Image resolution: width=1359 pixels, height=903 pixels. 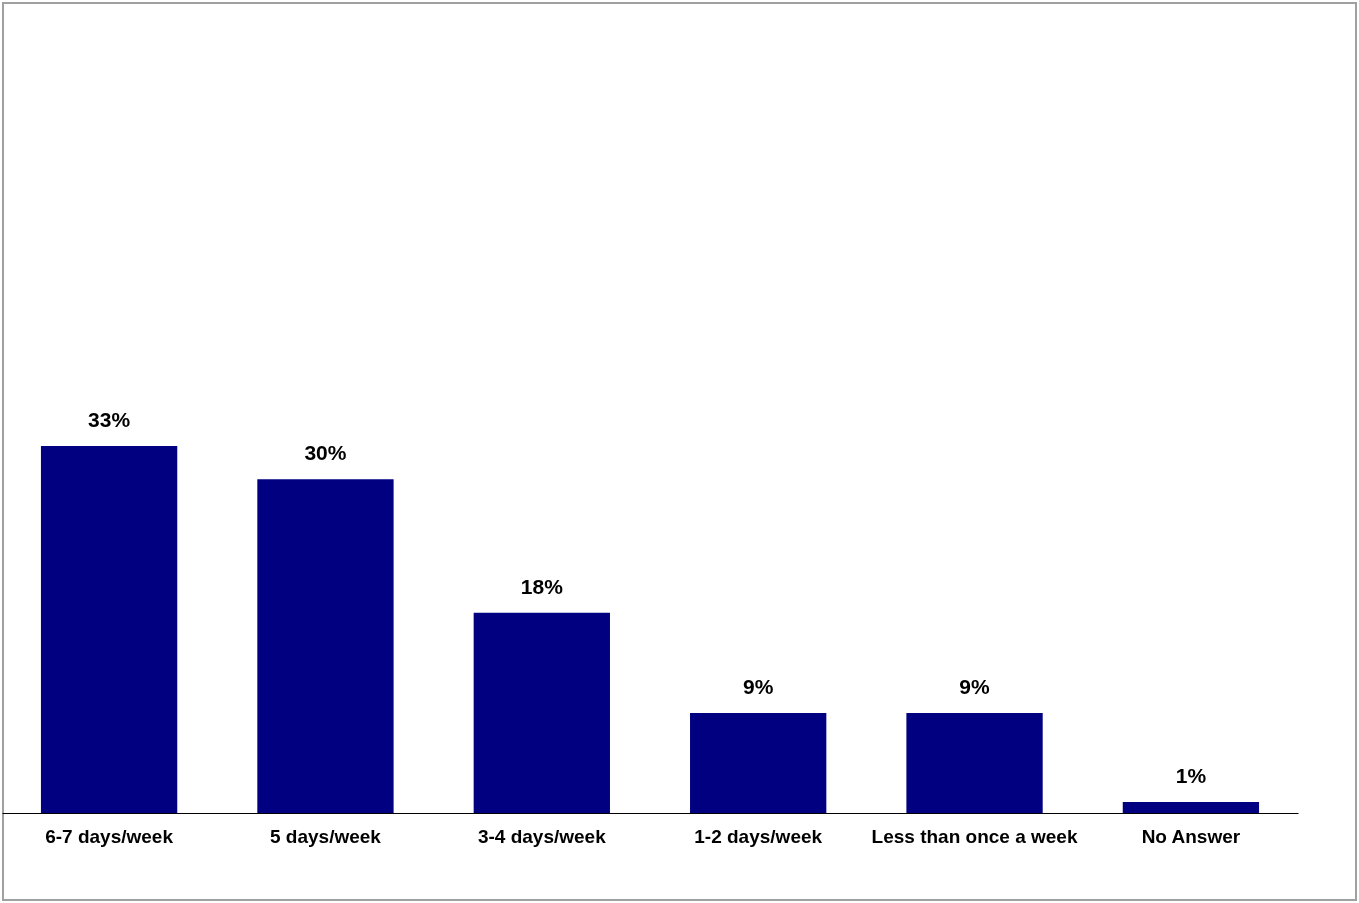 I want to click on data-label: 30%, so click(x=325, y=453).